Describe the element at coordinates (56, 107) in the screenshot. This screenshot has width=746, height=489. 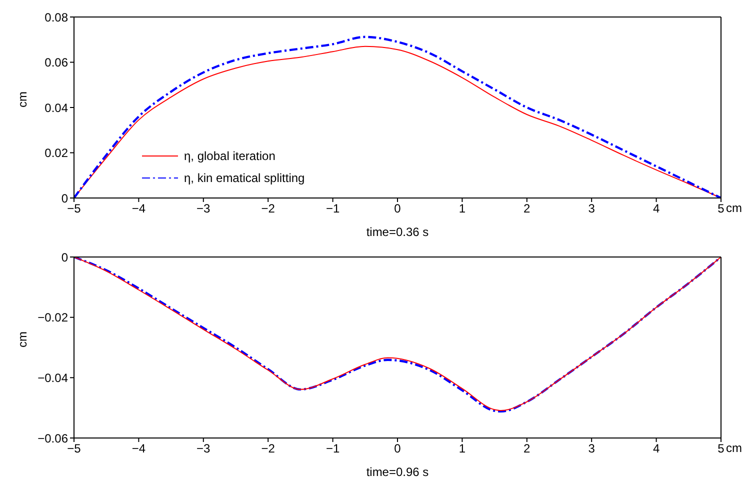
I see `y-tick-label: 0.04` at that location.